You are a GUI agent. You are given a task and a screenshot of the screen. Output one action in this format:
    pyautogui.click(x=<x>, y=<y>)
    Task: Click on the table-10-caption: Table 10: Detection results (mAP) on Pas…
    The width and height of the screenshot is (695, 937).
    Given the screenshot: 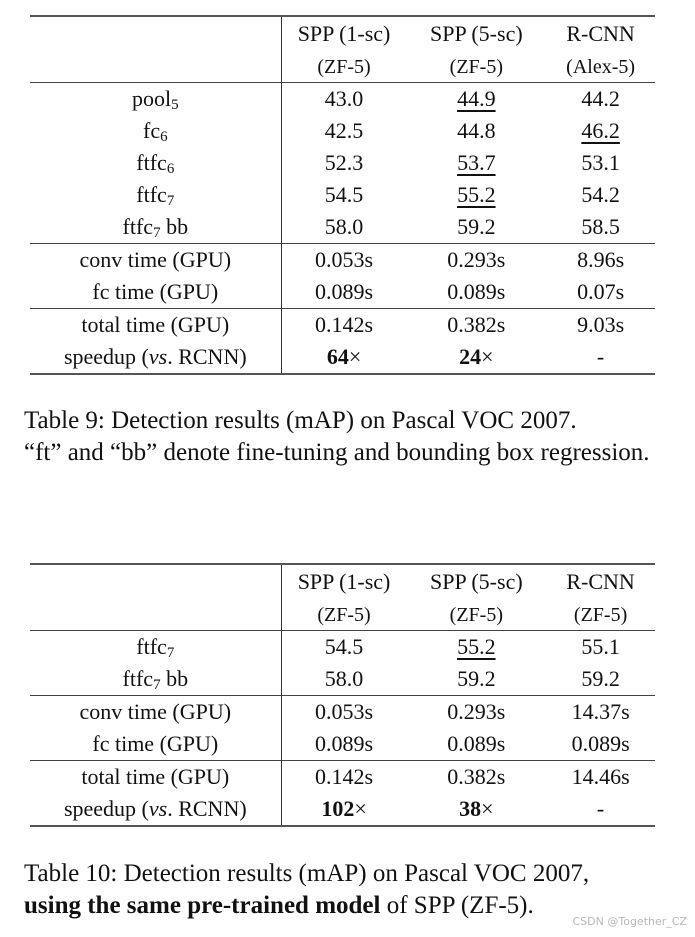 What is the action you would take?
    pyautogui.click(x=307, y=889)
    